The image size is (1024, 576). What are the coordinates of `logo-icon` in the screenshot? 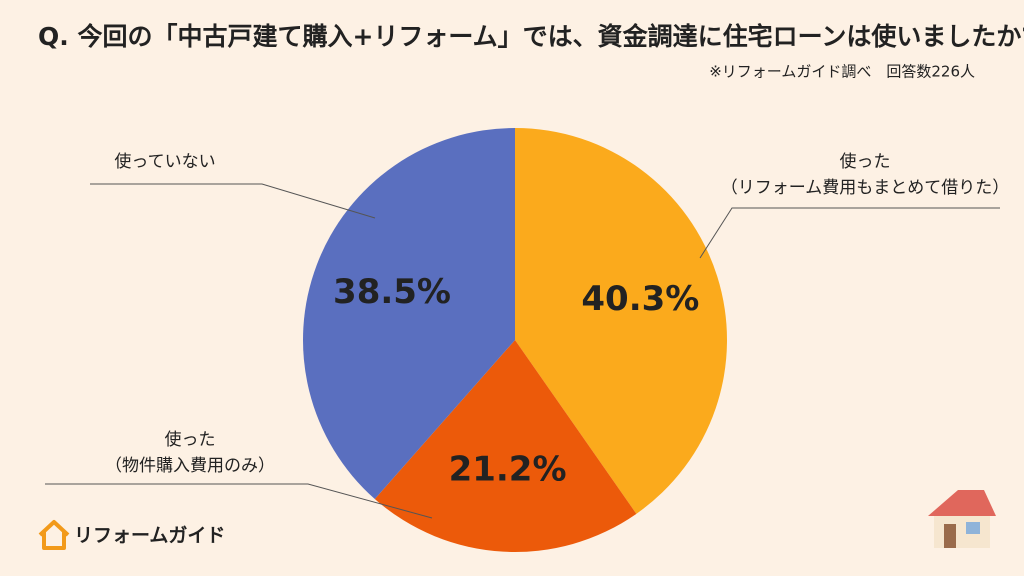 It's located at (54, 535).